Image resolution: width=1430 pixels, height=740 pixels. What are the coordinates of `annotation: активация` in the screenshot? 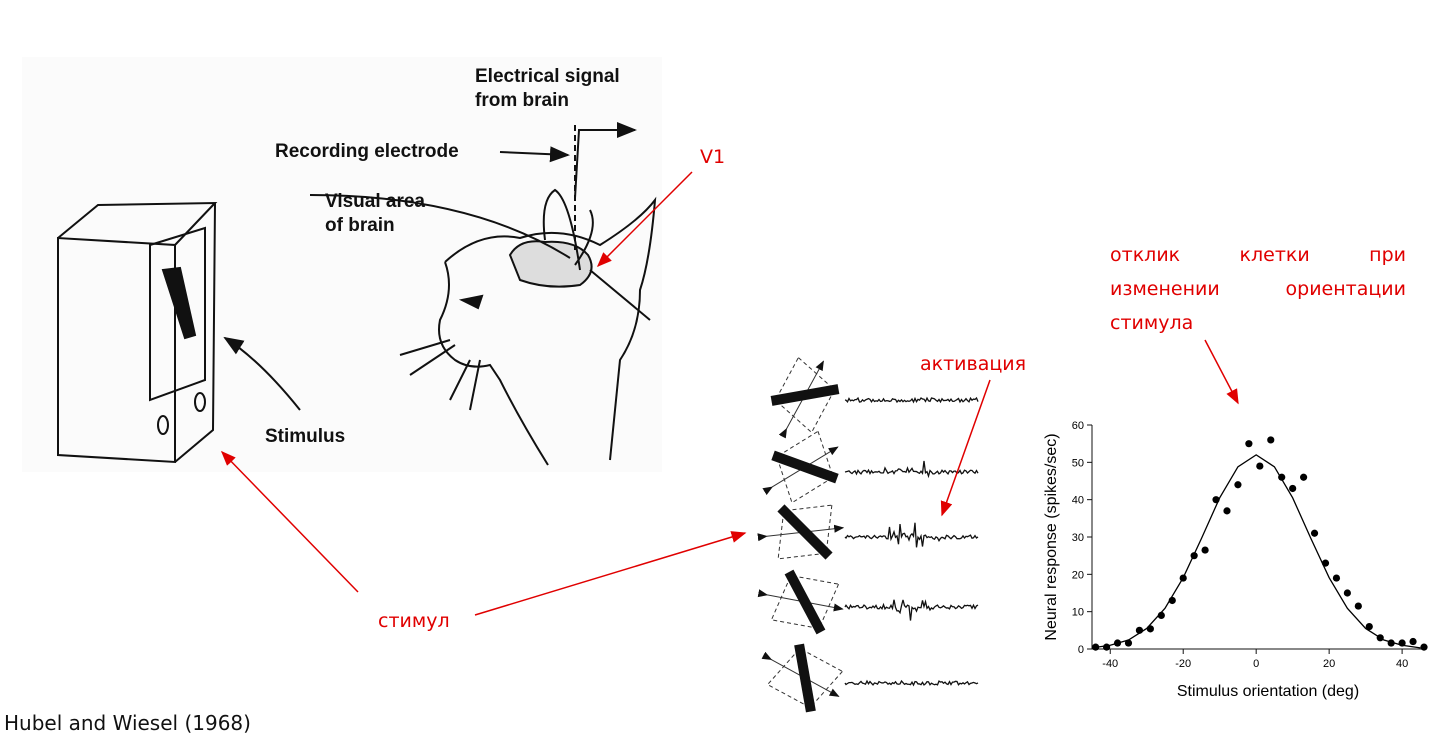 It's located at (973, 364).